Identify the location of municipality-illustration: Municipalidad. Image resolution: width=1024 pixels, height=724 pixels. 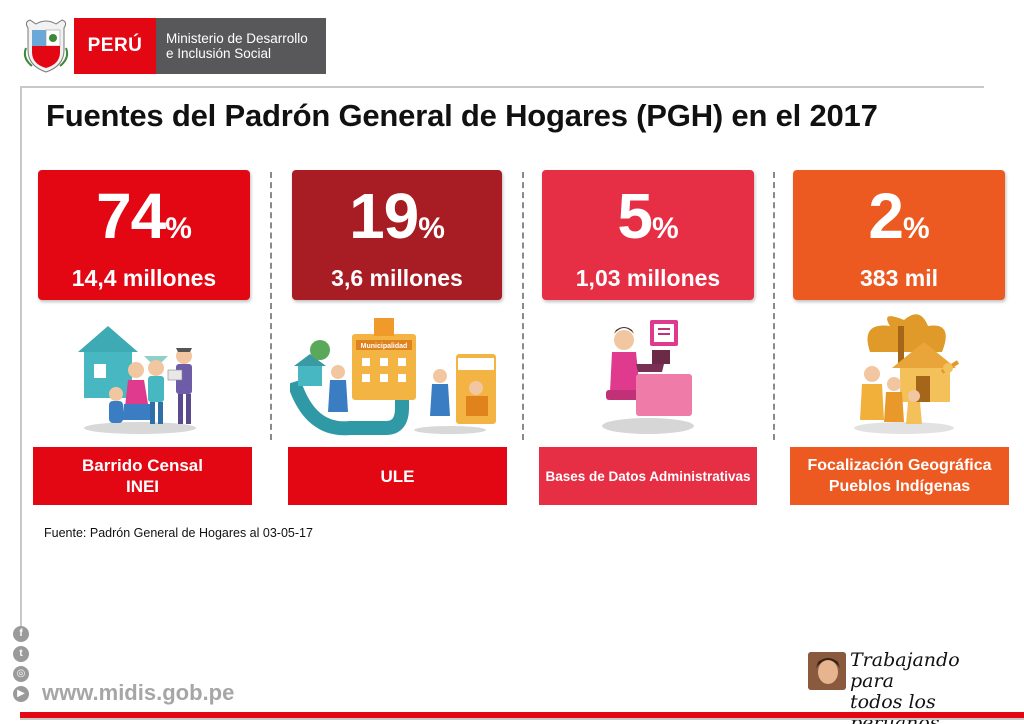
(393, 377).